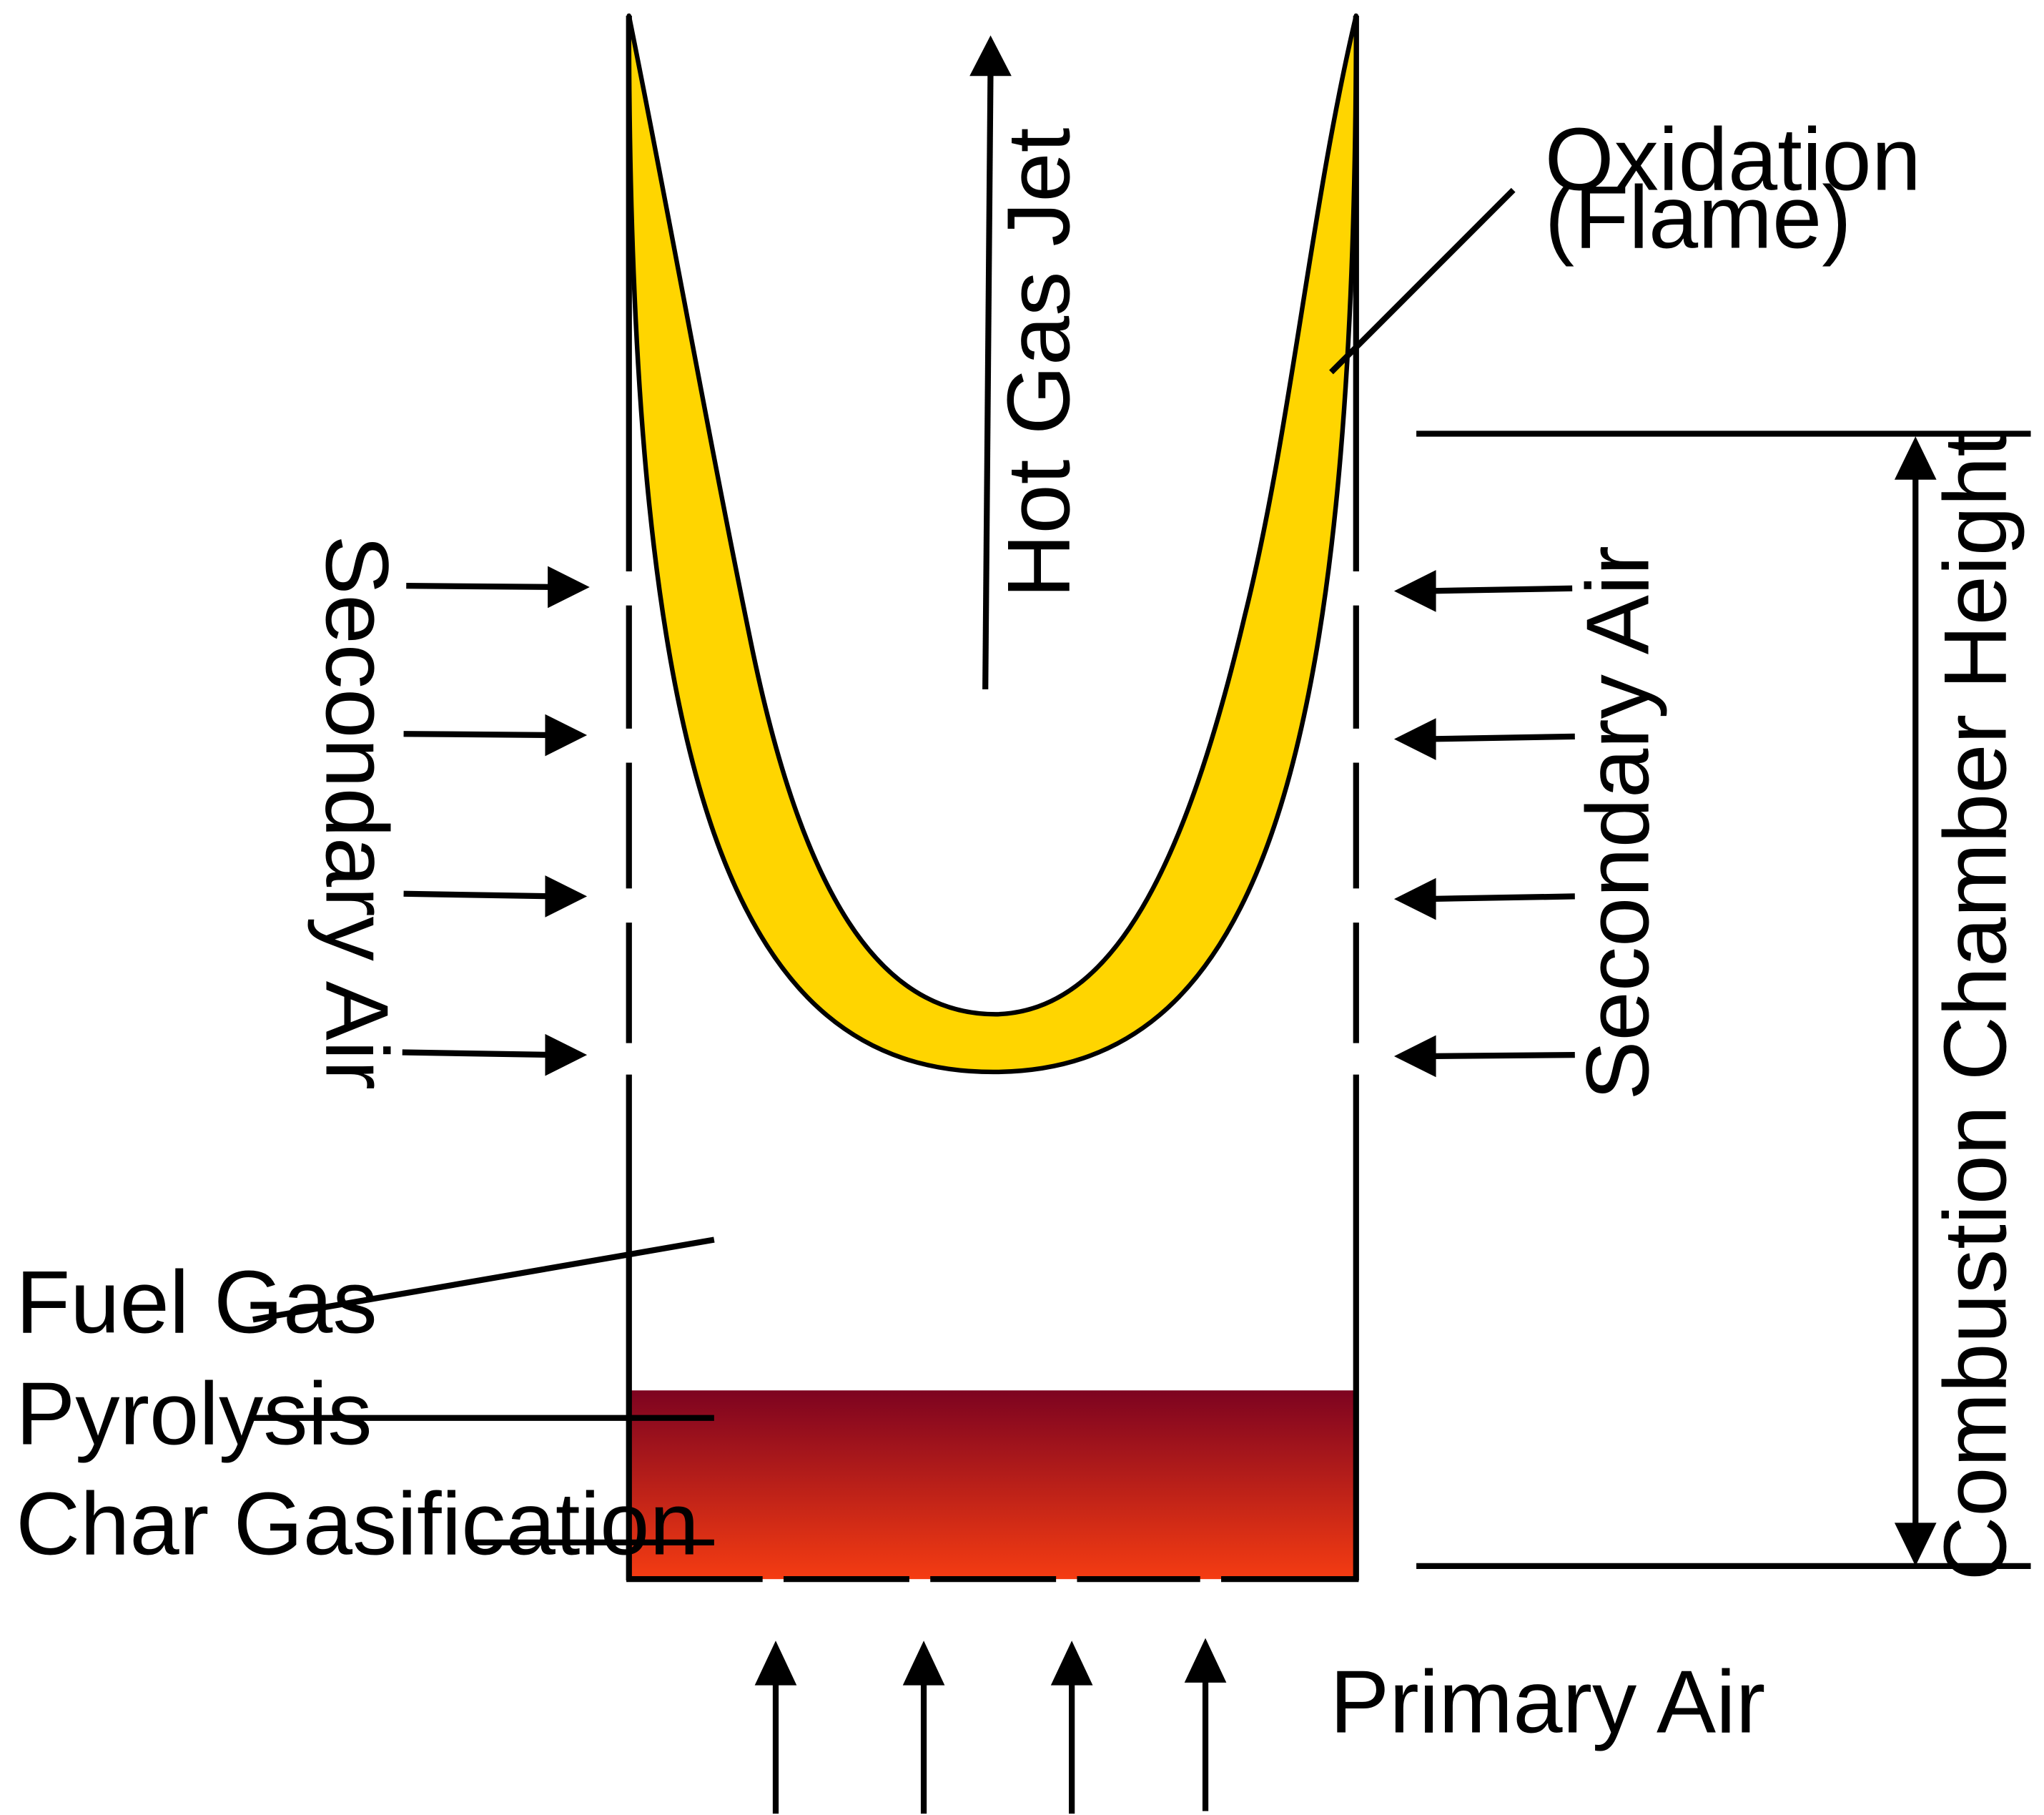 The width and height of the screenshot is (2044, 1815). I want to click on combustion-chamber-height-label: Combustion Chamber Height, so click(1975, 1006).